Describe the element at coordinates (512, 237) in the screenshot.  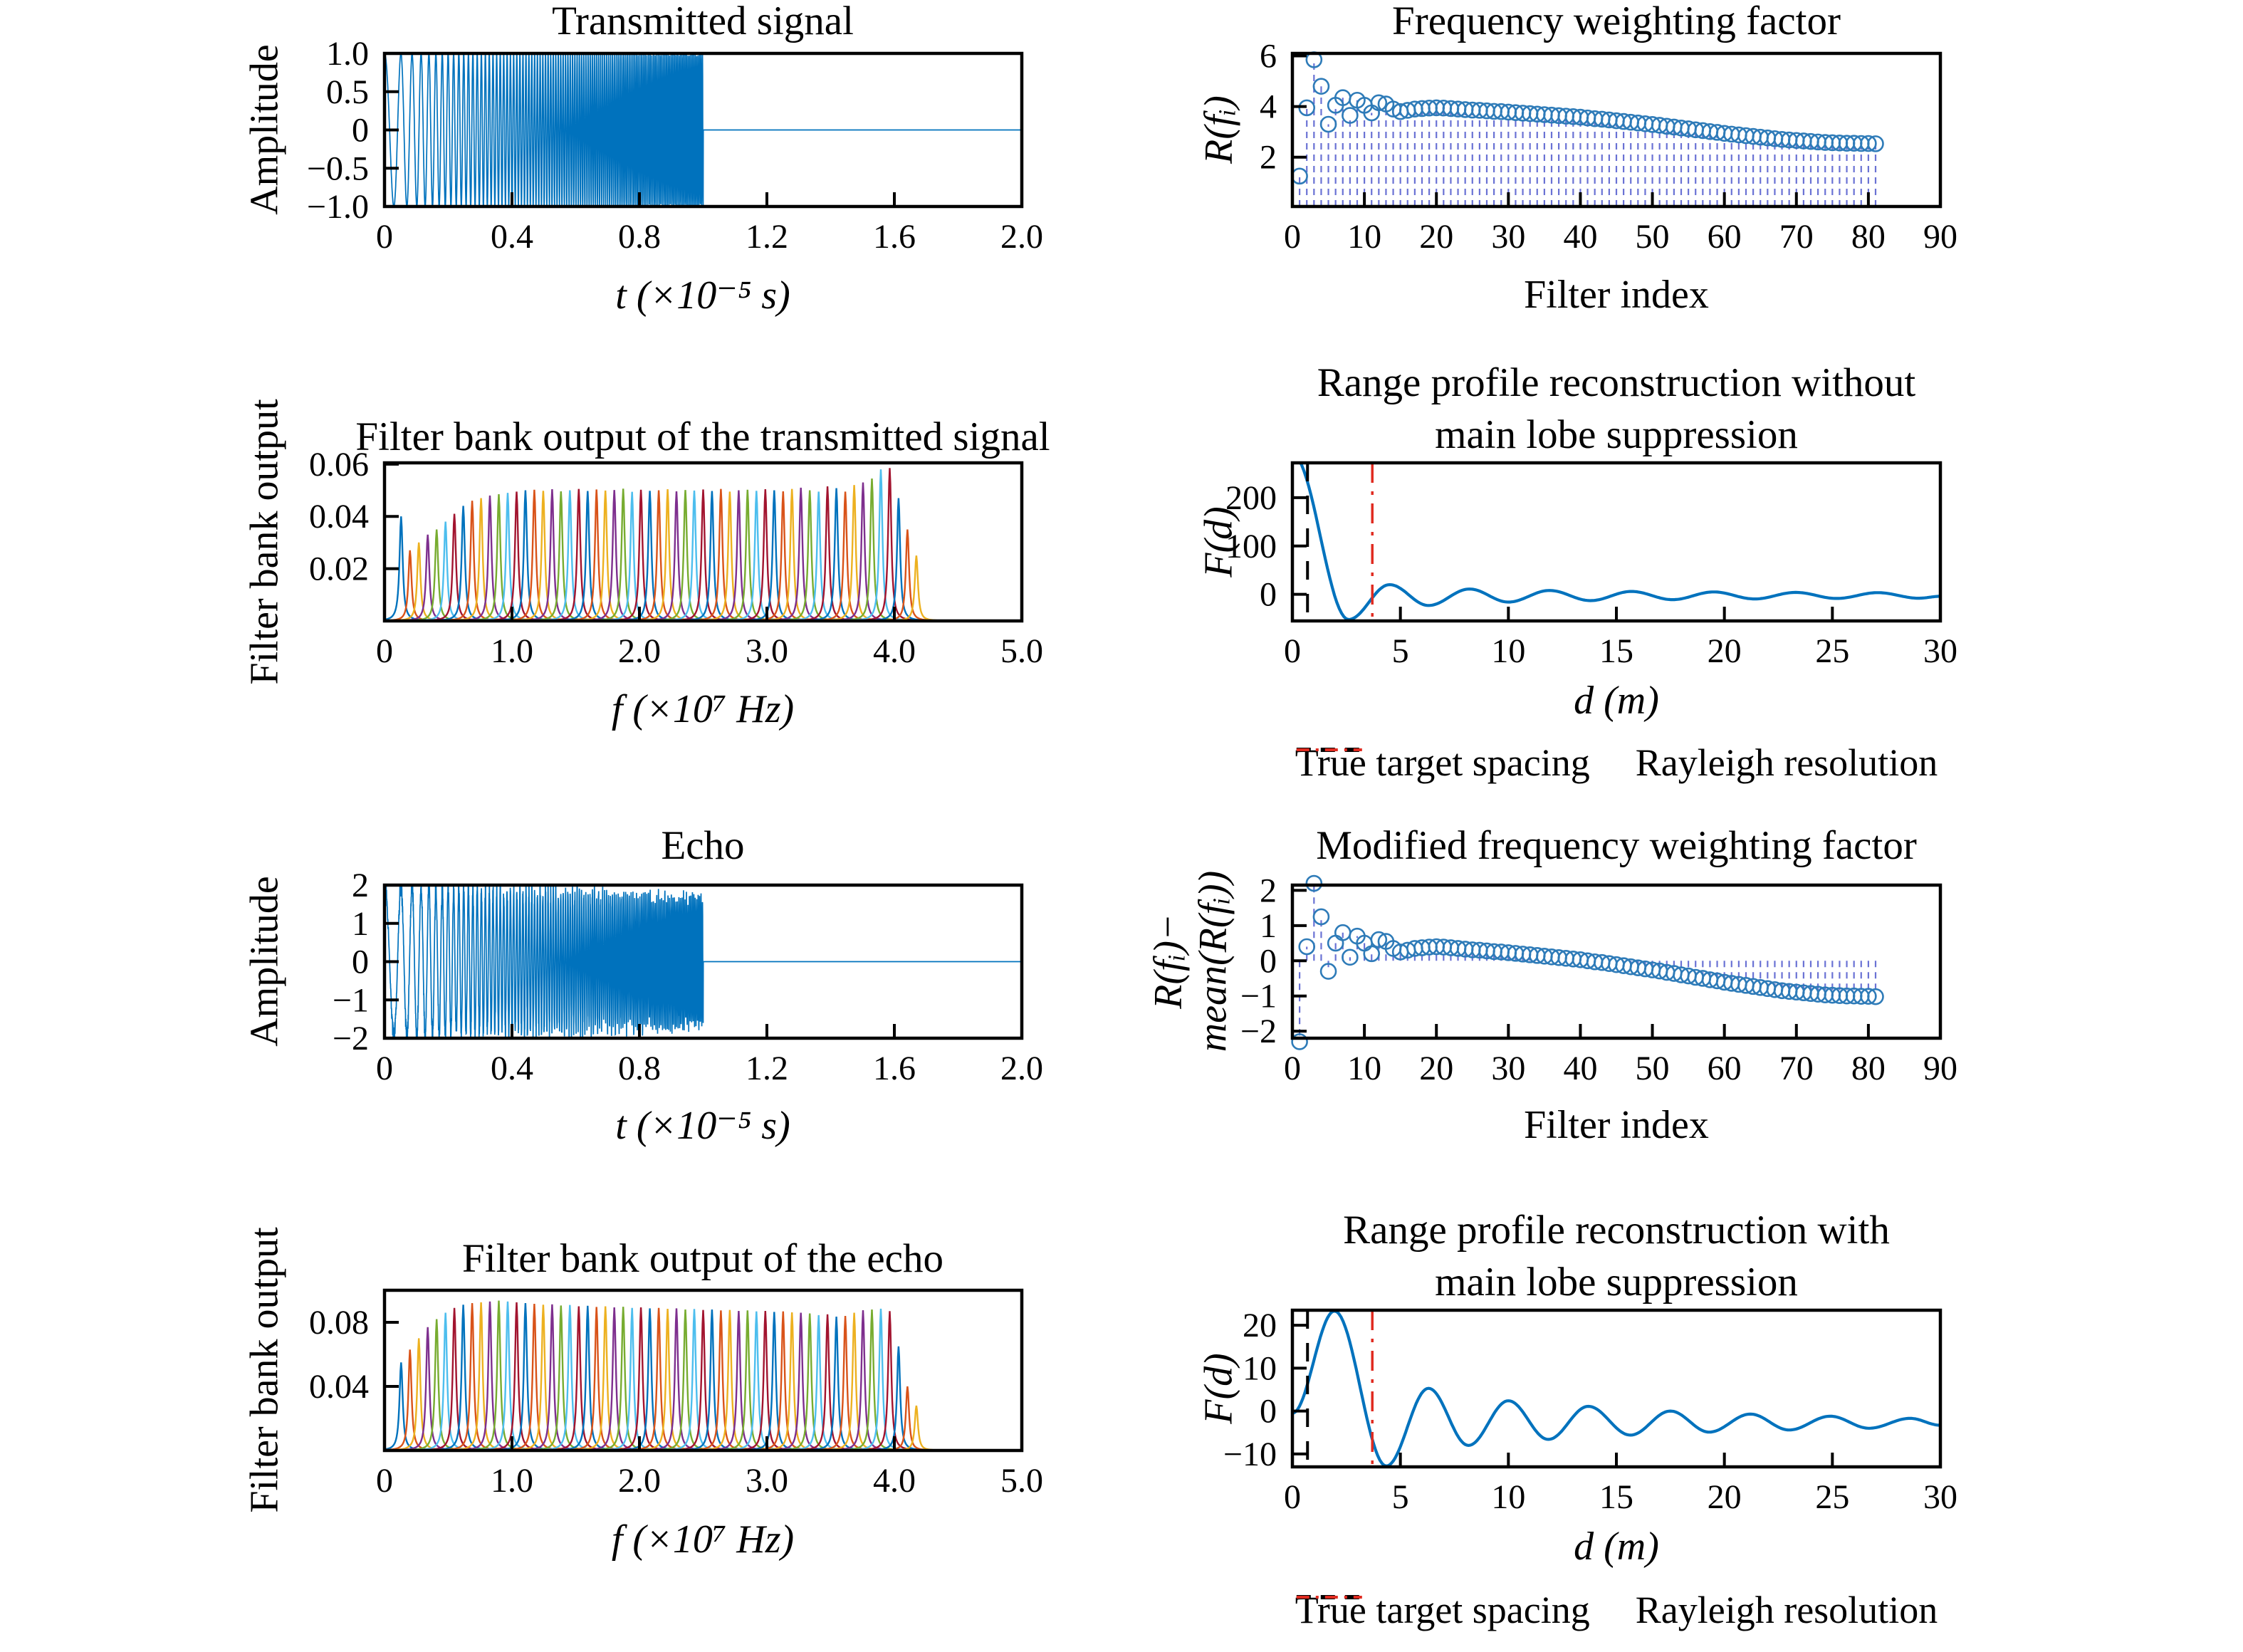
I see `x-tick-label: 0.4` at that location.